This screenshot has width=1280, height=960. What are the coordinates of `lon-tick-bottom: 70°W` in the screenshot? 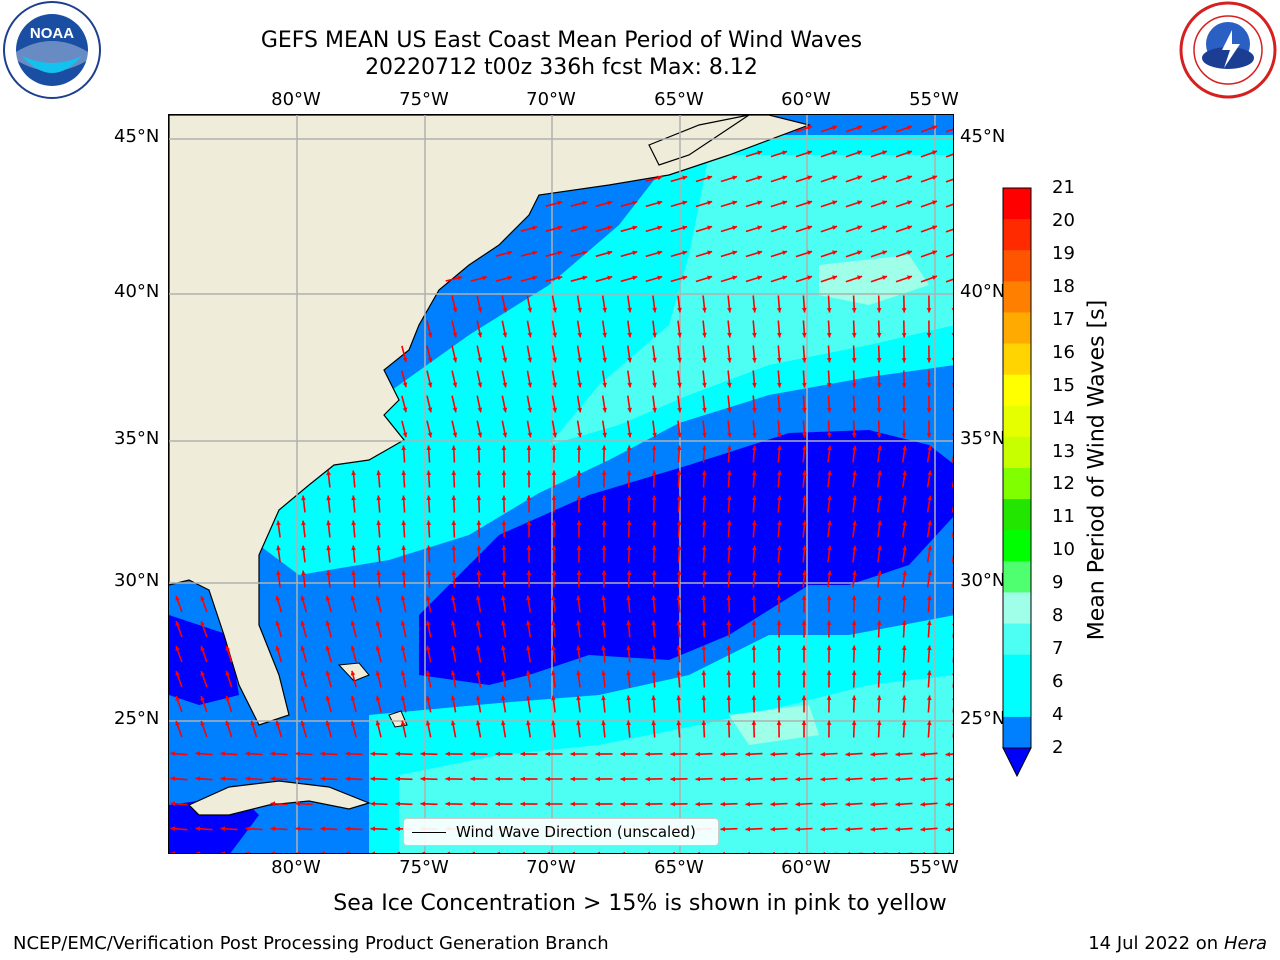 It's located at (551, 867).